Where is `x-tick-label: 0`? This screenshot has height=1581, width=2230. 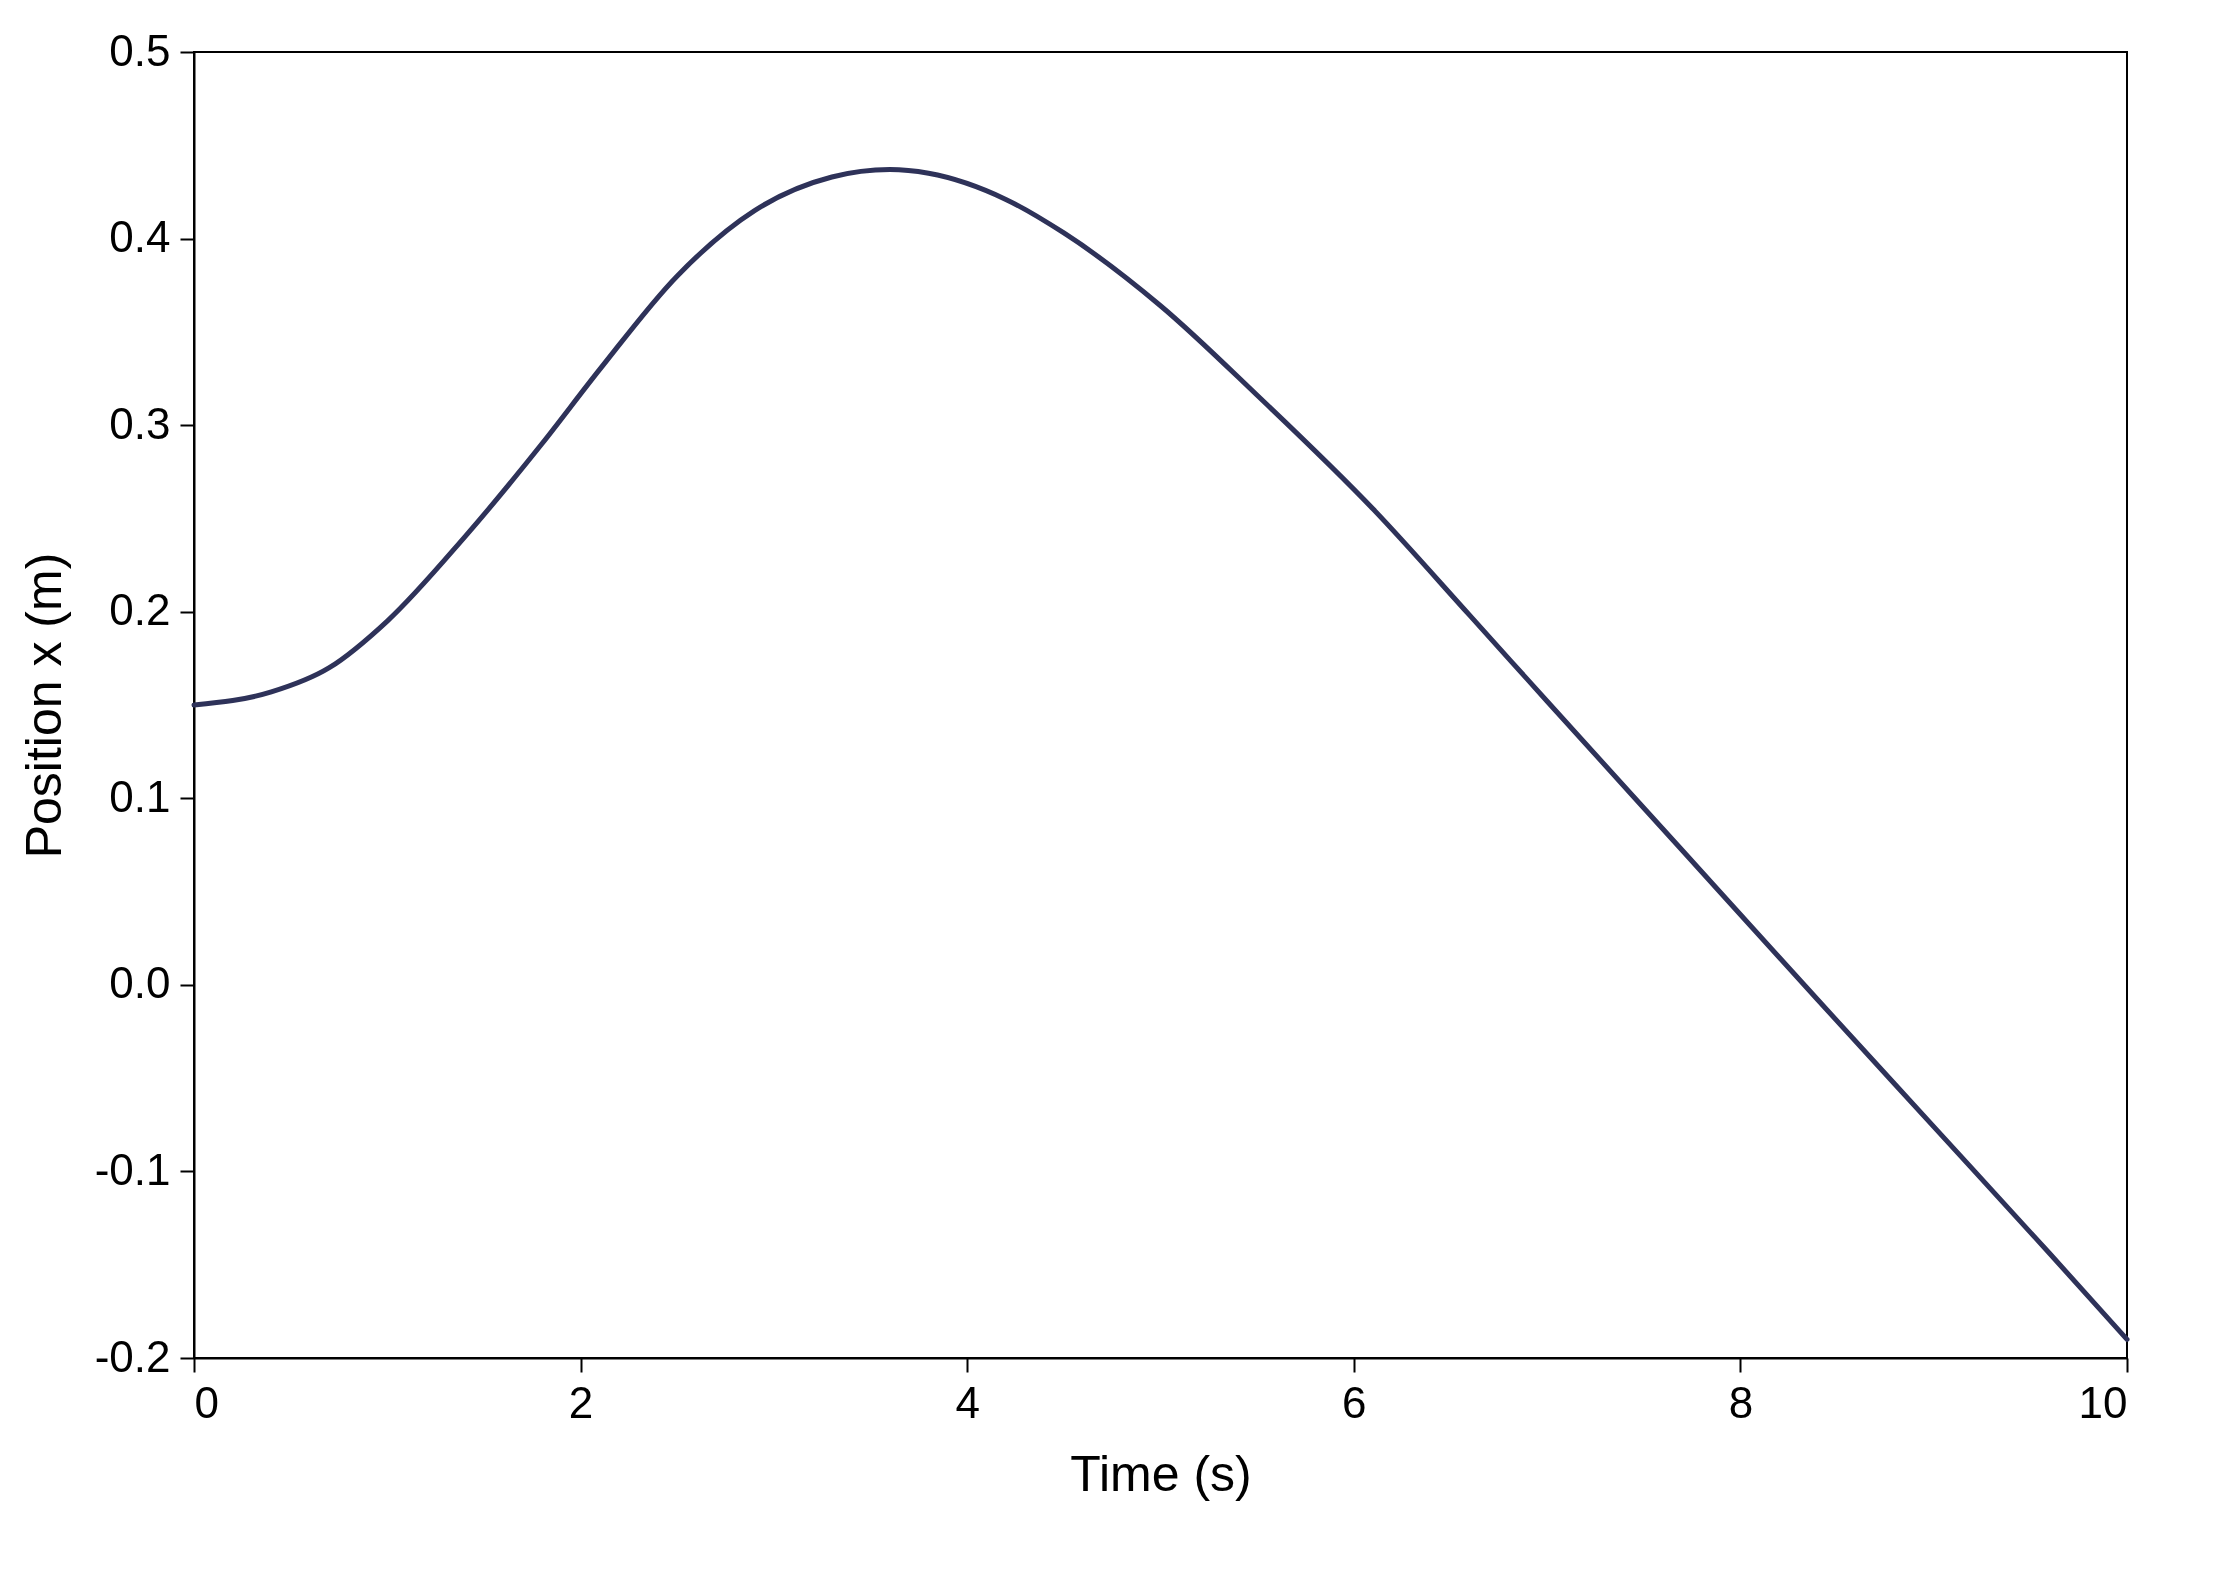
x-tick-label: 0 is located at coordinates (206, 1402).